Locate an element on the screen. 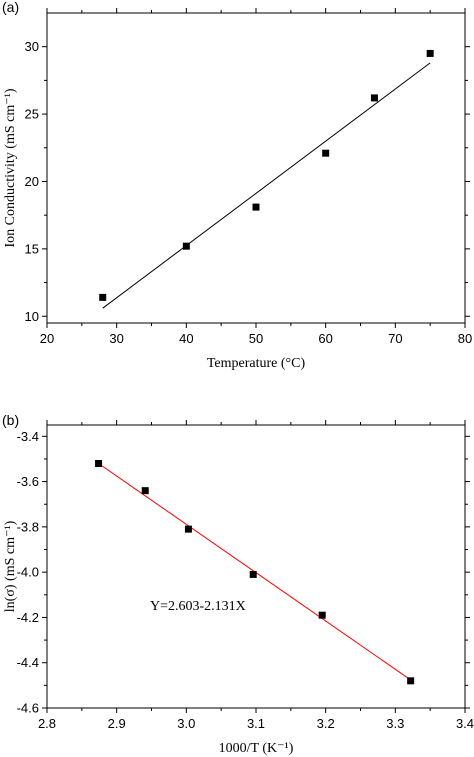  x-axis-label: Temperature (°C) is located at coordinates (256, 363).